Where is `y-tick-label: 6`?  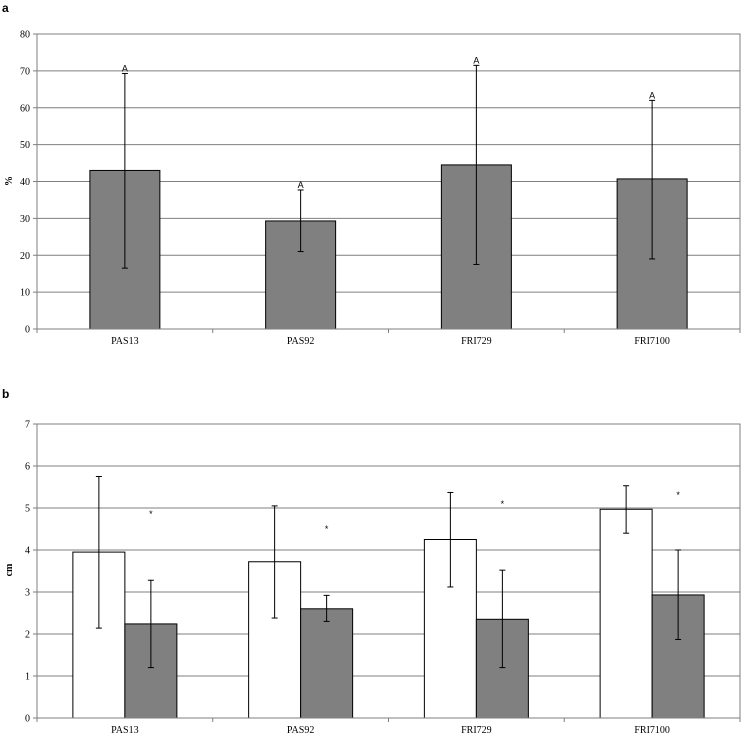 y-tick-label: 6 is located at coordinates (27, 467).